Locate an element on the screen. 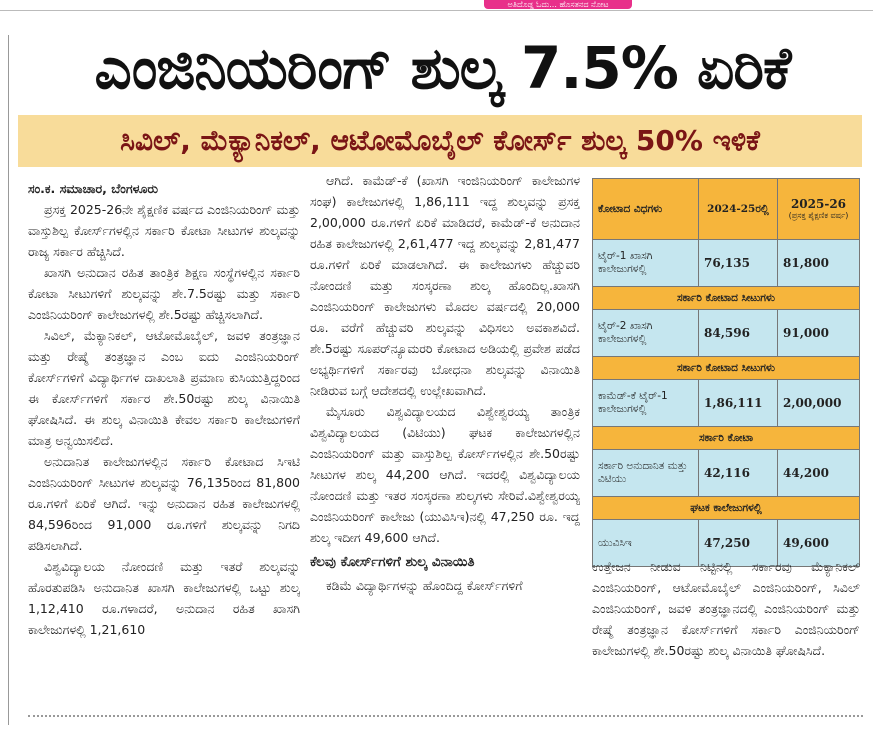  fee-cell: 1,86,111 is located at coordinates (738, 403).